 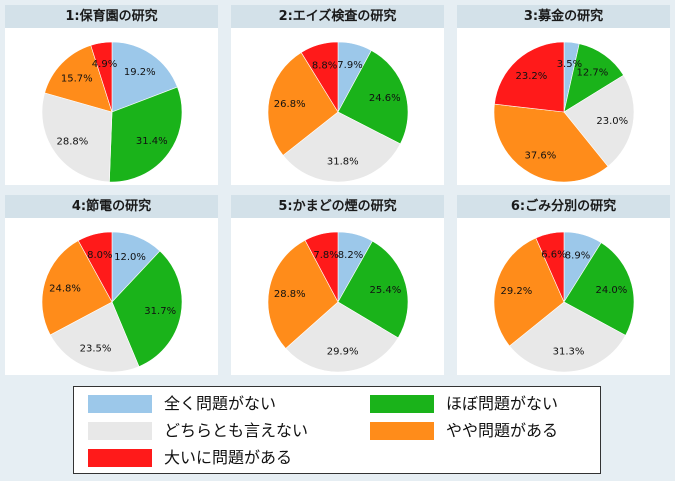 I want to click on slice-label: 29.9%, so click(x=343, y=351).